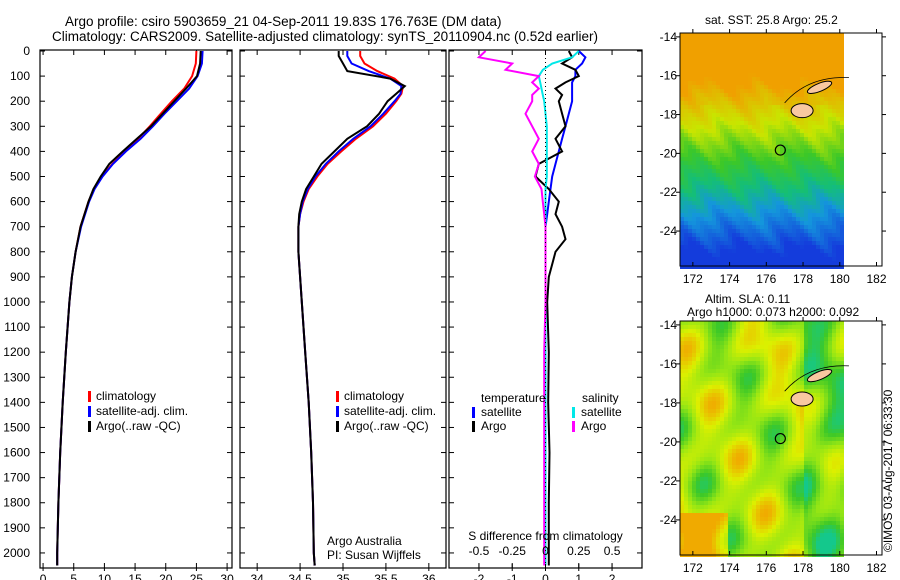 The width and height of the screenshot is (900, 580). Describe the element at coordinates (197, 576) in the screenshot. I see `x-tick-label: 25` at that location.